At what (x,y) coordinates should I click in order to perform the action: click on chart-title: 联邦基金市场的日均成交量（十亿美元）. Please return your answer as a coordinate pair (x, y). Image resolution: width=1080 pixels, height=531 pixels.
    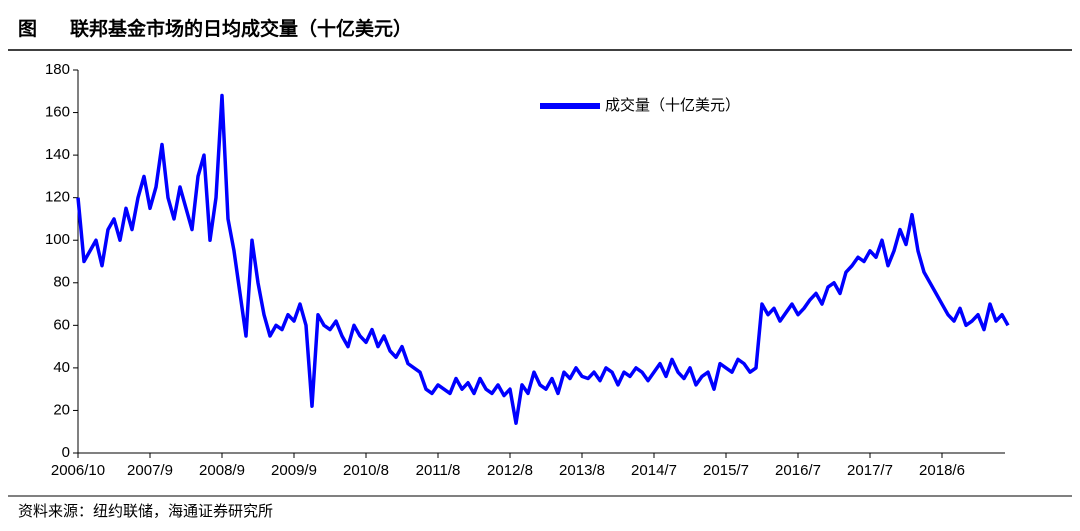
    Looking at the image, I should click on (241, 28).